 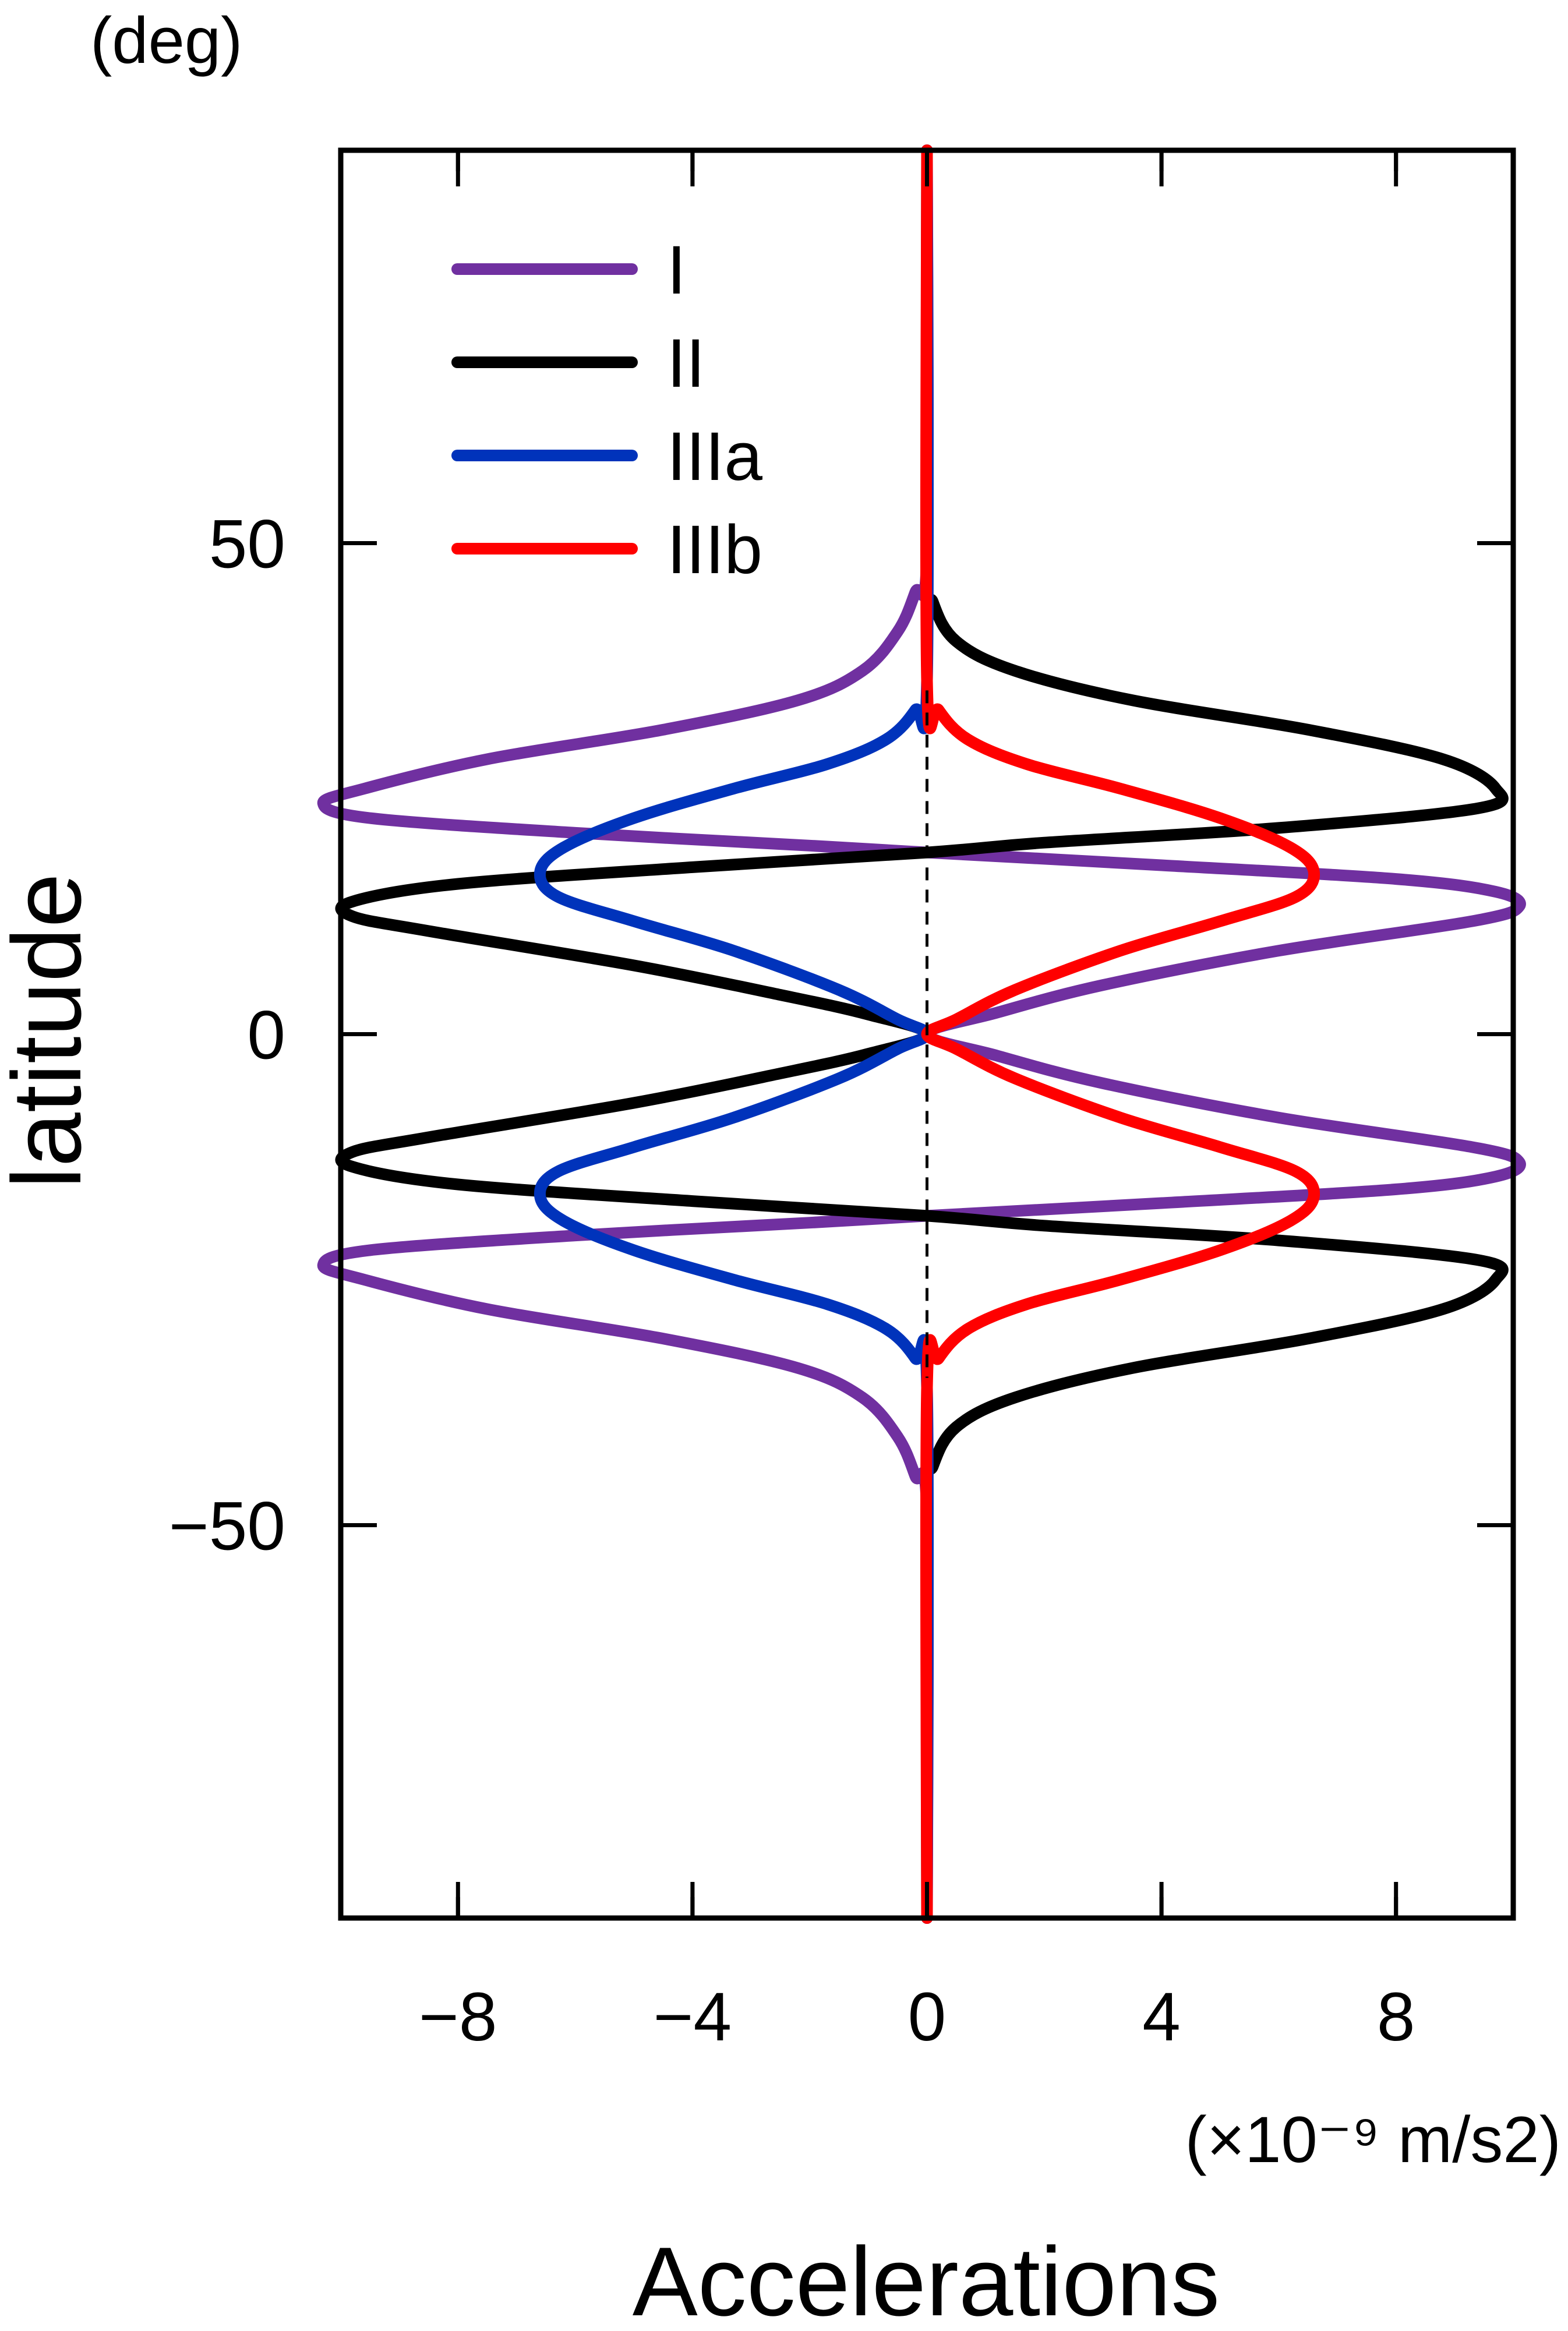 I want to click on x-axis-unit: (×10⁻⁹ m/s2), so click(x=1373, y=2139).